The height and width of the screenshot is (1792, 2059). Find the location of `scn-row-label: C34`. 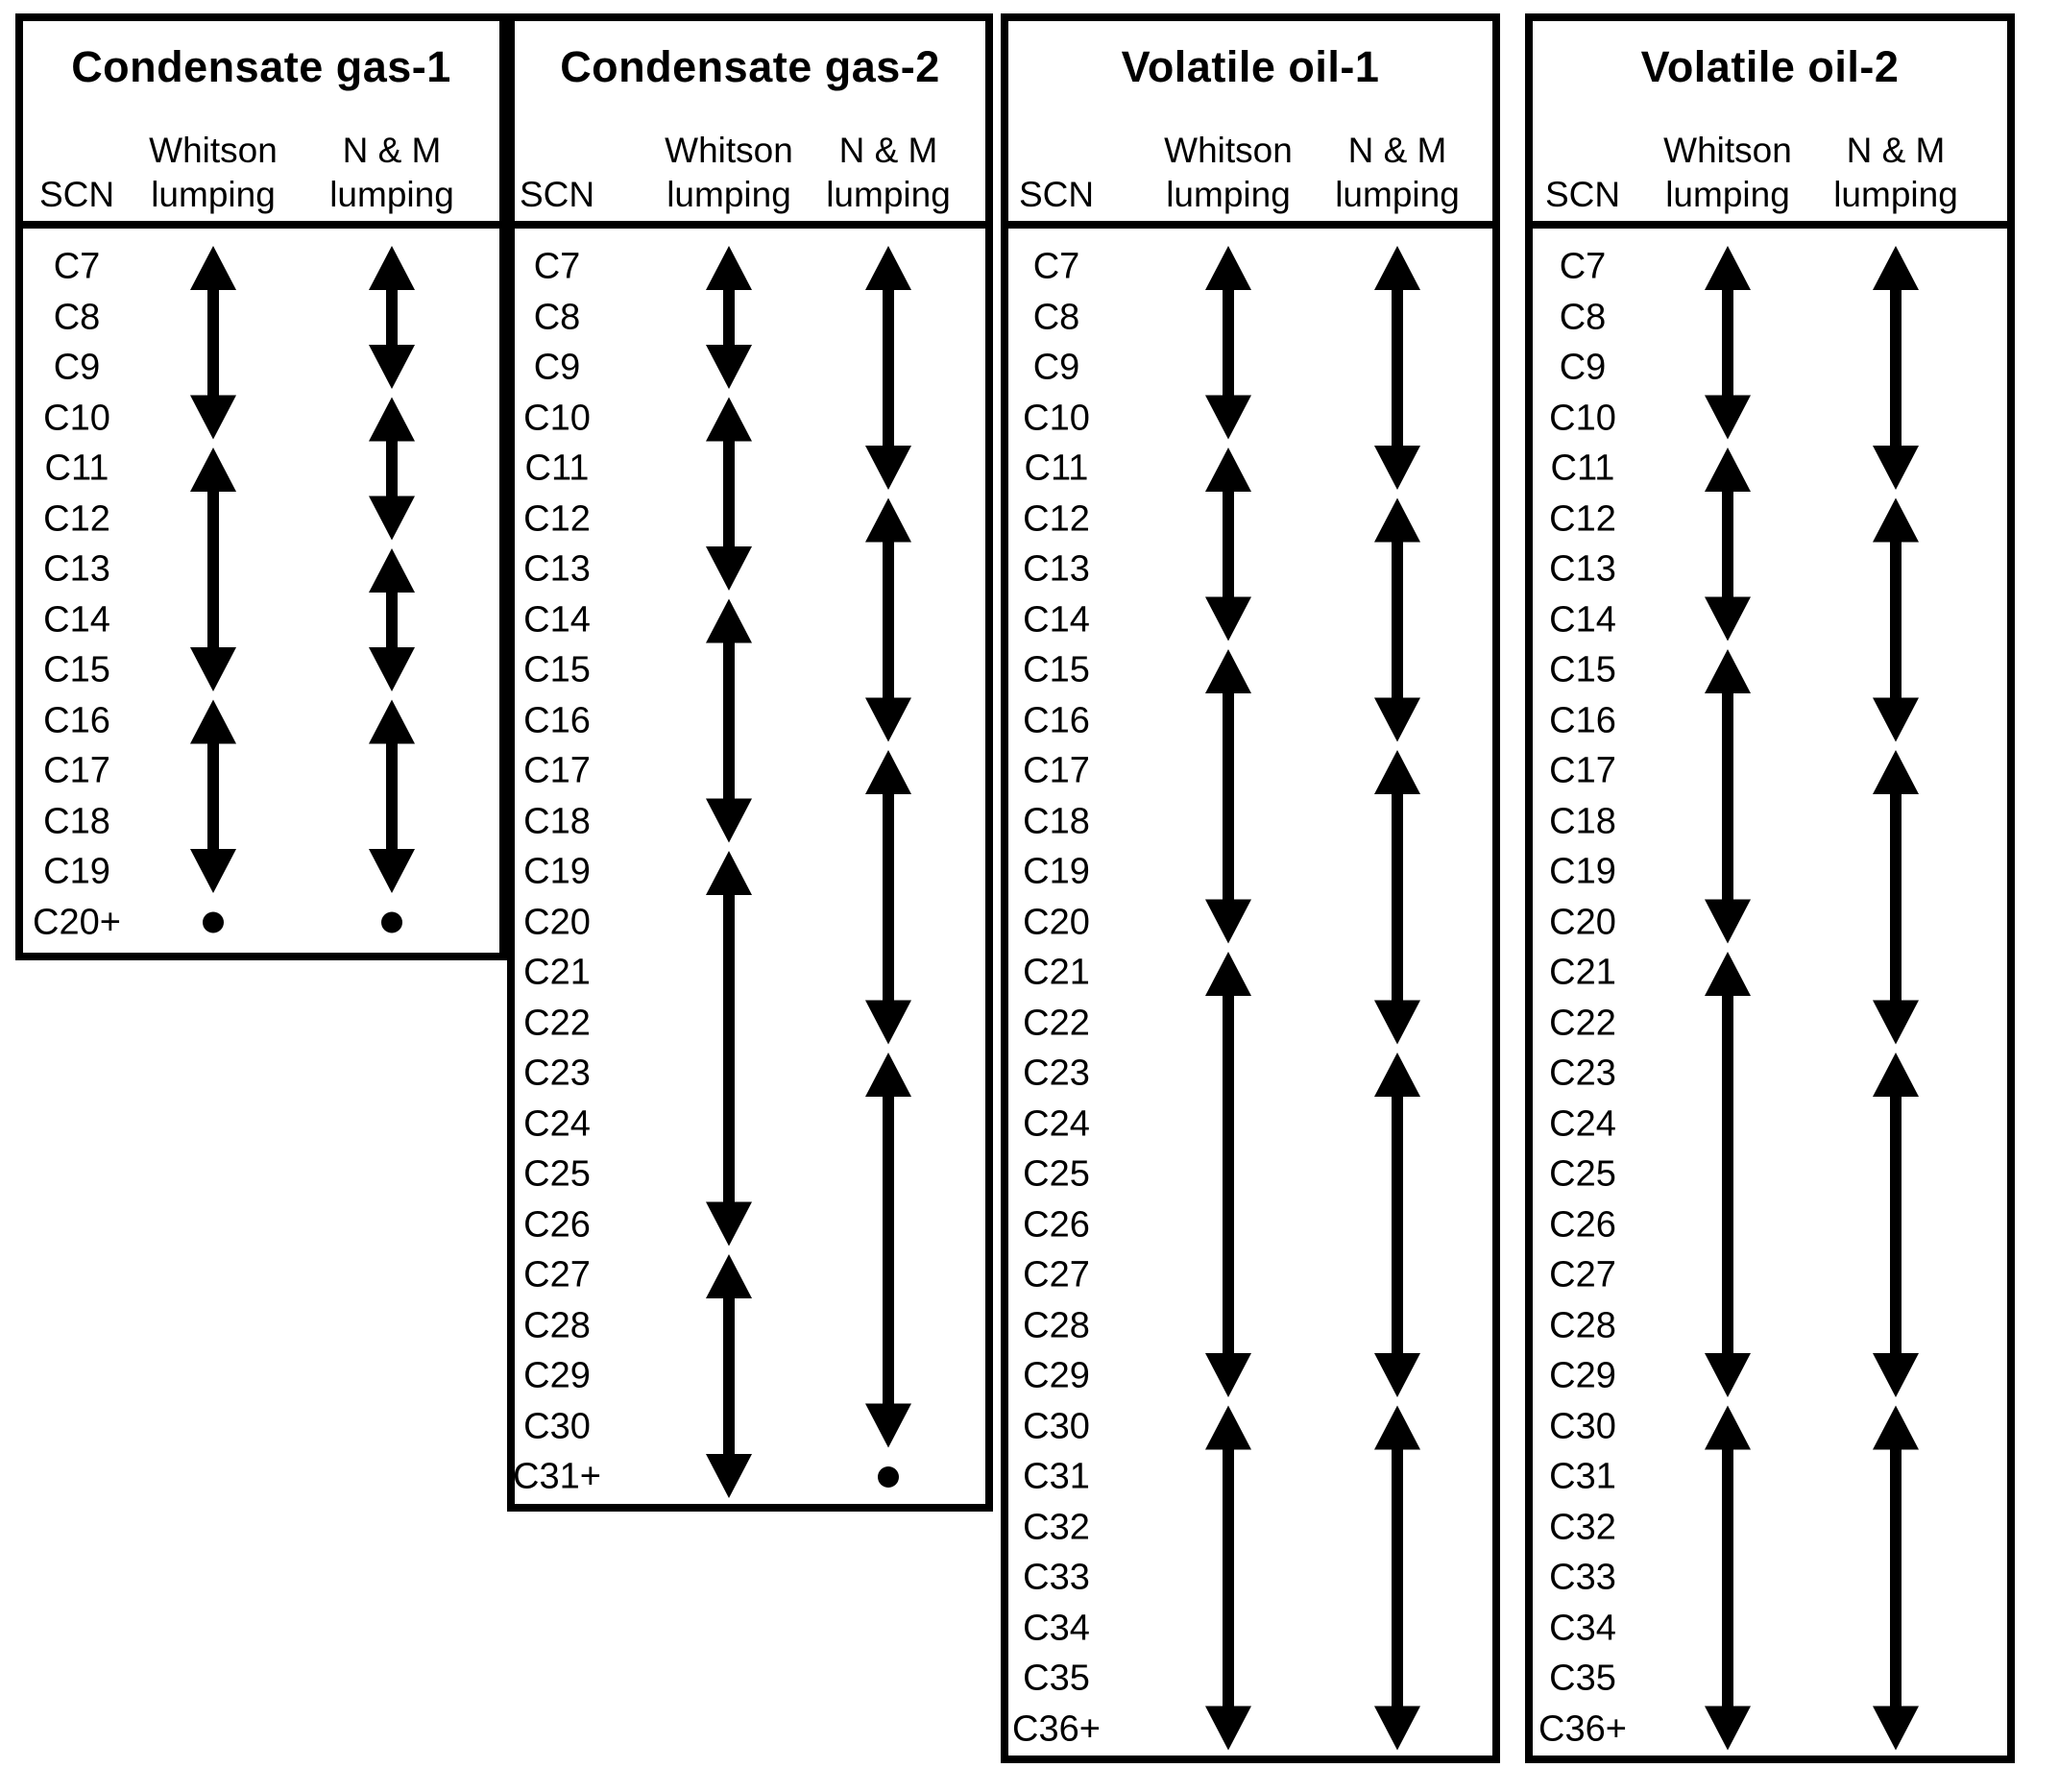

scn-row-label: C34 is located at coordinates (1582, 1628).